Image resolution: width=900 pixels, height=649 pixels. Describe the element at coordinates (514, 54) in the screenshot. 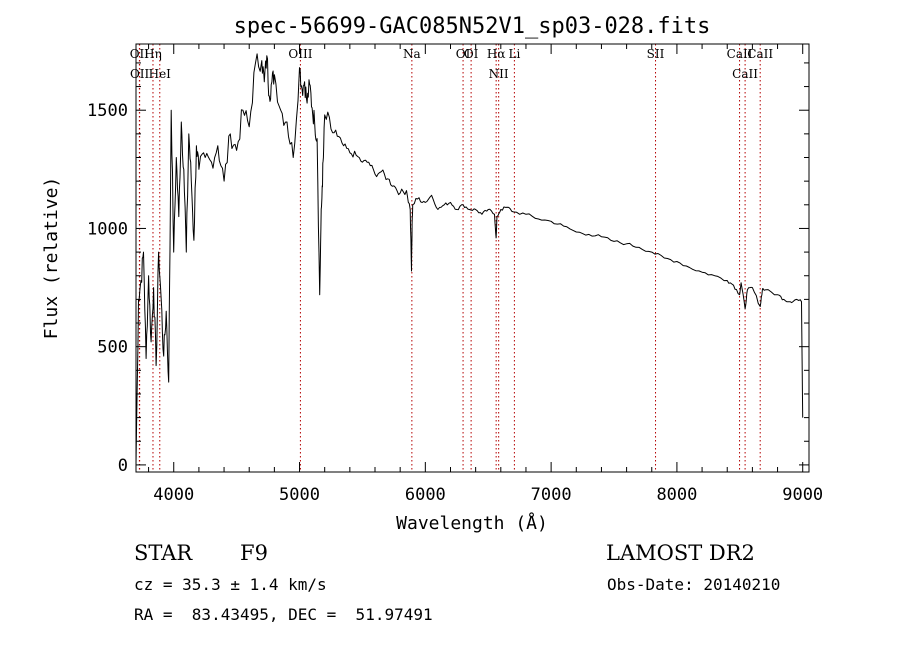

I see `line-label-10: Li` at that location.